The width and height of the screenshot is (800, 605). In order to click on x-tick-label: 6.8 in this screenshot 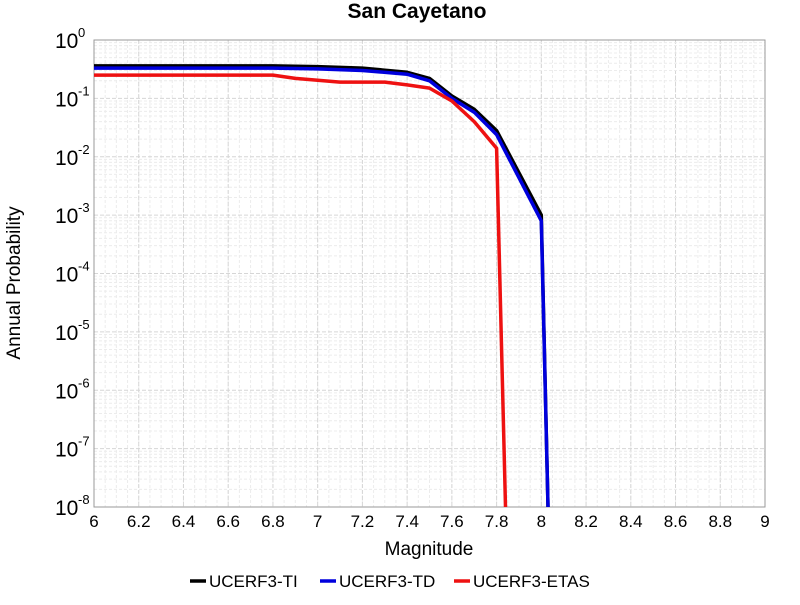, I will do `click(273, 521)`.